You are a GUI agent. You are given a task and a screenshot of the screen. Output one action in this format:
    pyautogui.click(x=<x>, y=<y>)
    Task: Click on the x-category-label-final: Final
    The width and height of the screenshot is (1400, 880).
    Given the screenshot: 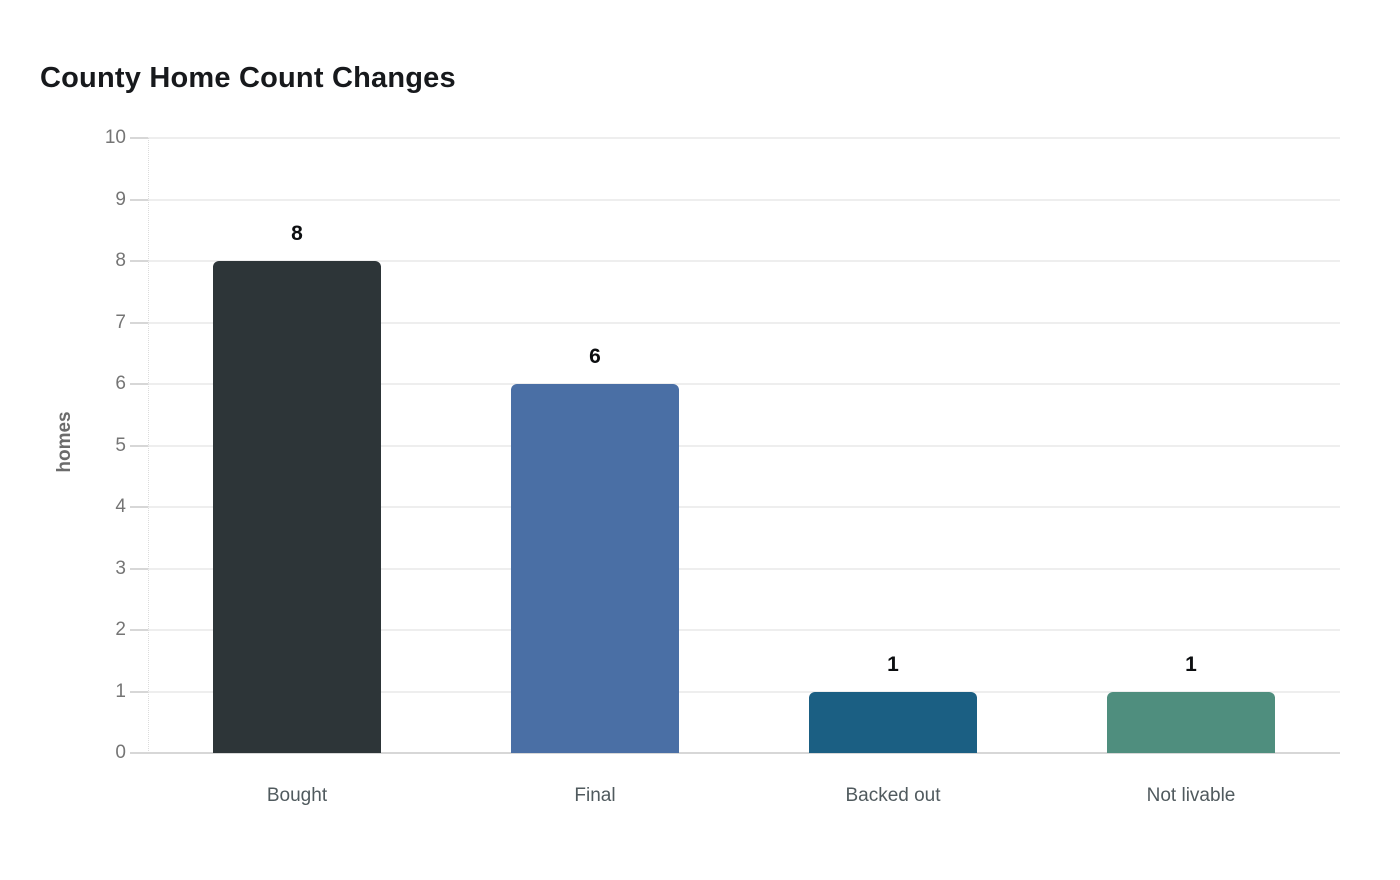 What is the action you would take?
    pyautogui.click(x=595, y=795)
    